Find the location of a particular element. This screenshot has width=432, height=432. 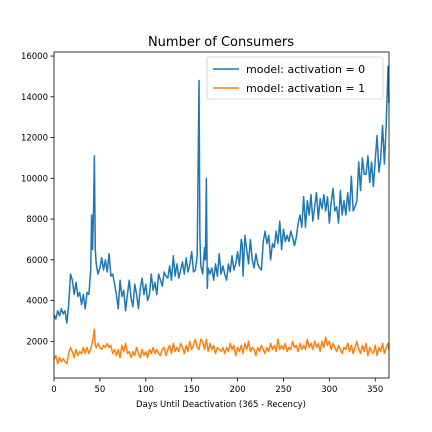

y-axis: 2000 4000 6000 8000 10000 12000 14000 16000 is located at coordinates (37, 199).